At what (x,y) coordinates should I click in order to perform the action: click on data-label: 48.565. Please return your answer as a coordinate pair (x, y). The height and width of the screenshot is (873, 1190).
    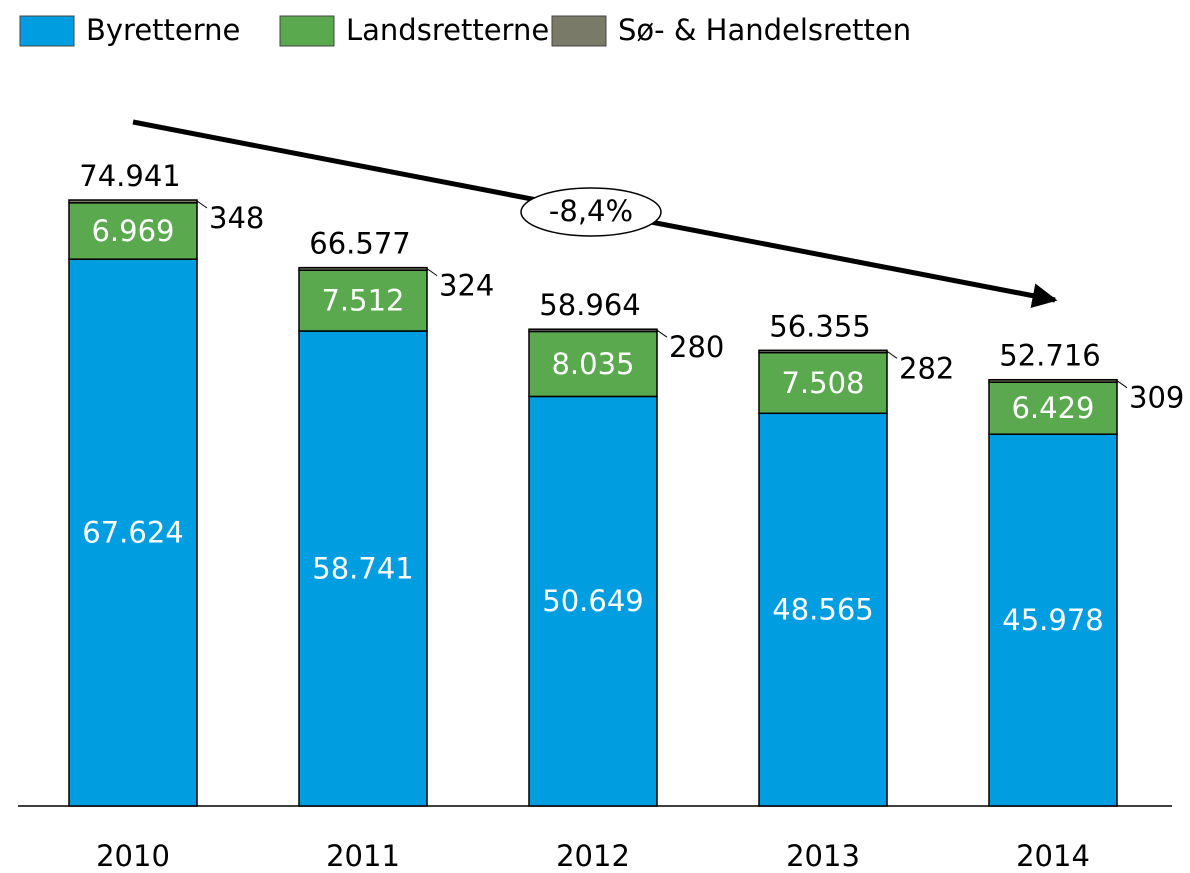
    Looking at the image, I should click on (822, 610).